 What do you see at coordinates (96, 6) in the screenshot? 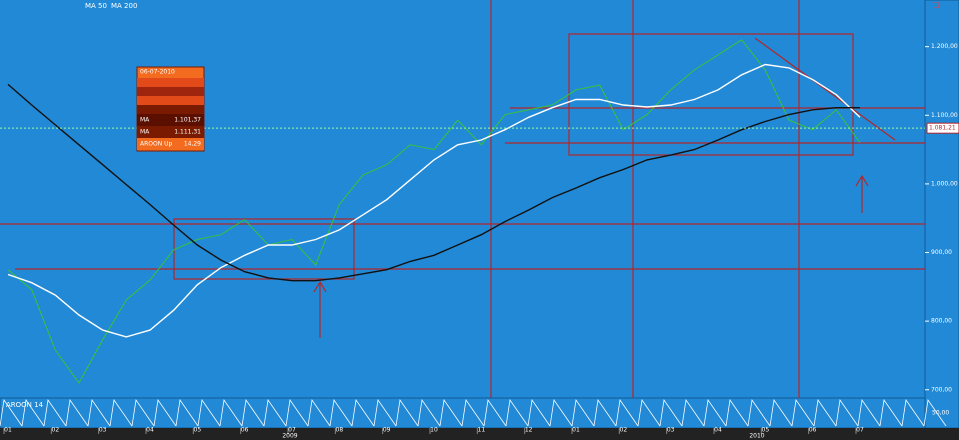
I see `legend-entry: MA 50` at bounding box center [96, 6].